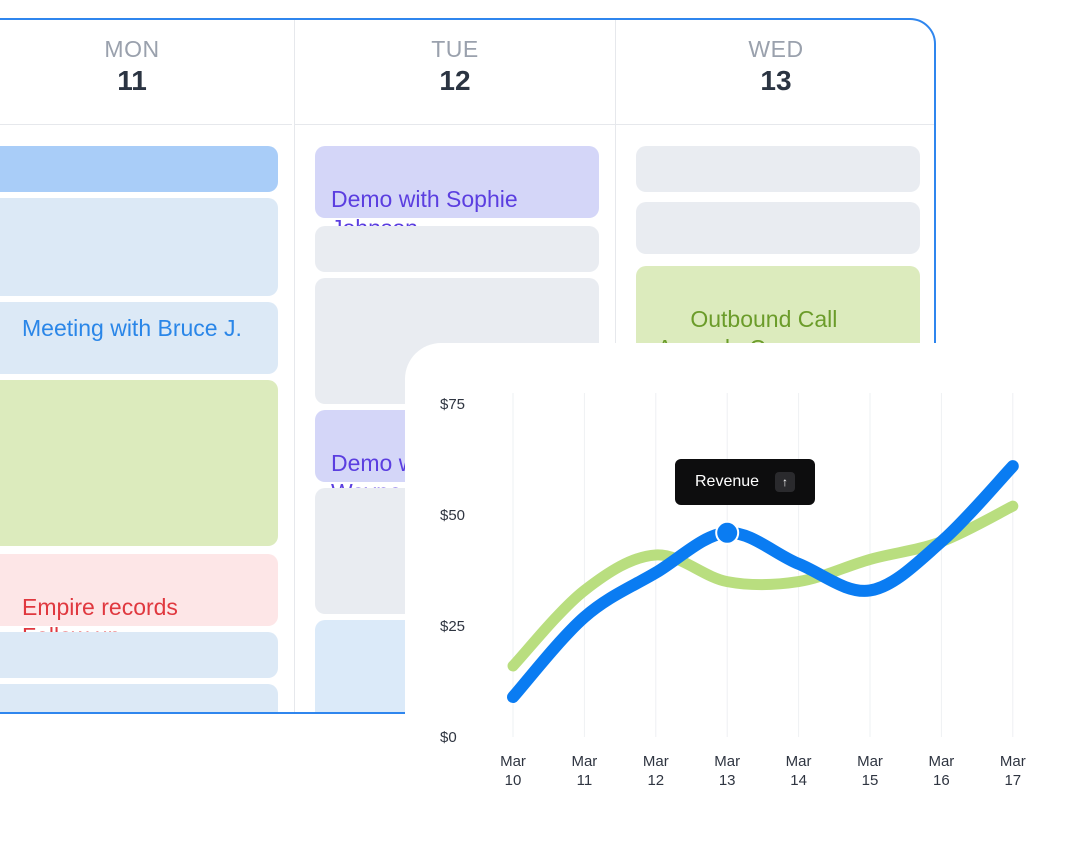 The image size is (1080, 843). I want to click on x-tick-label: Mar 12, so click(656, 771).